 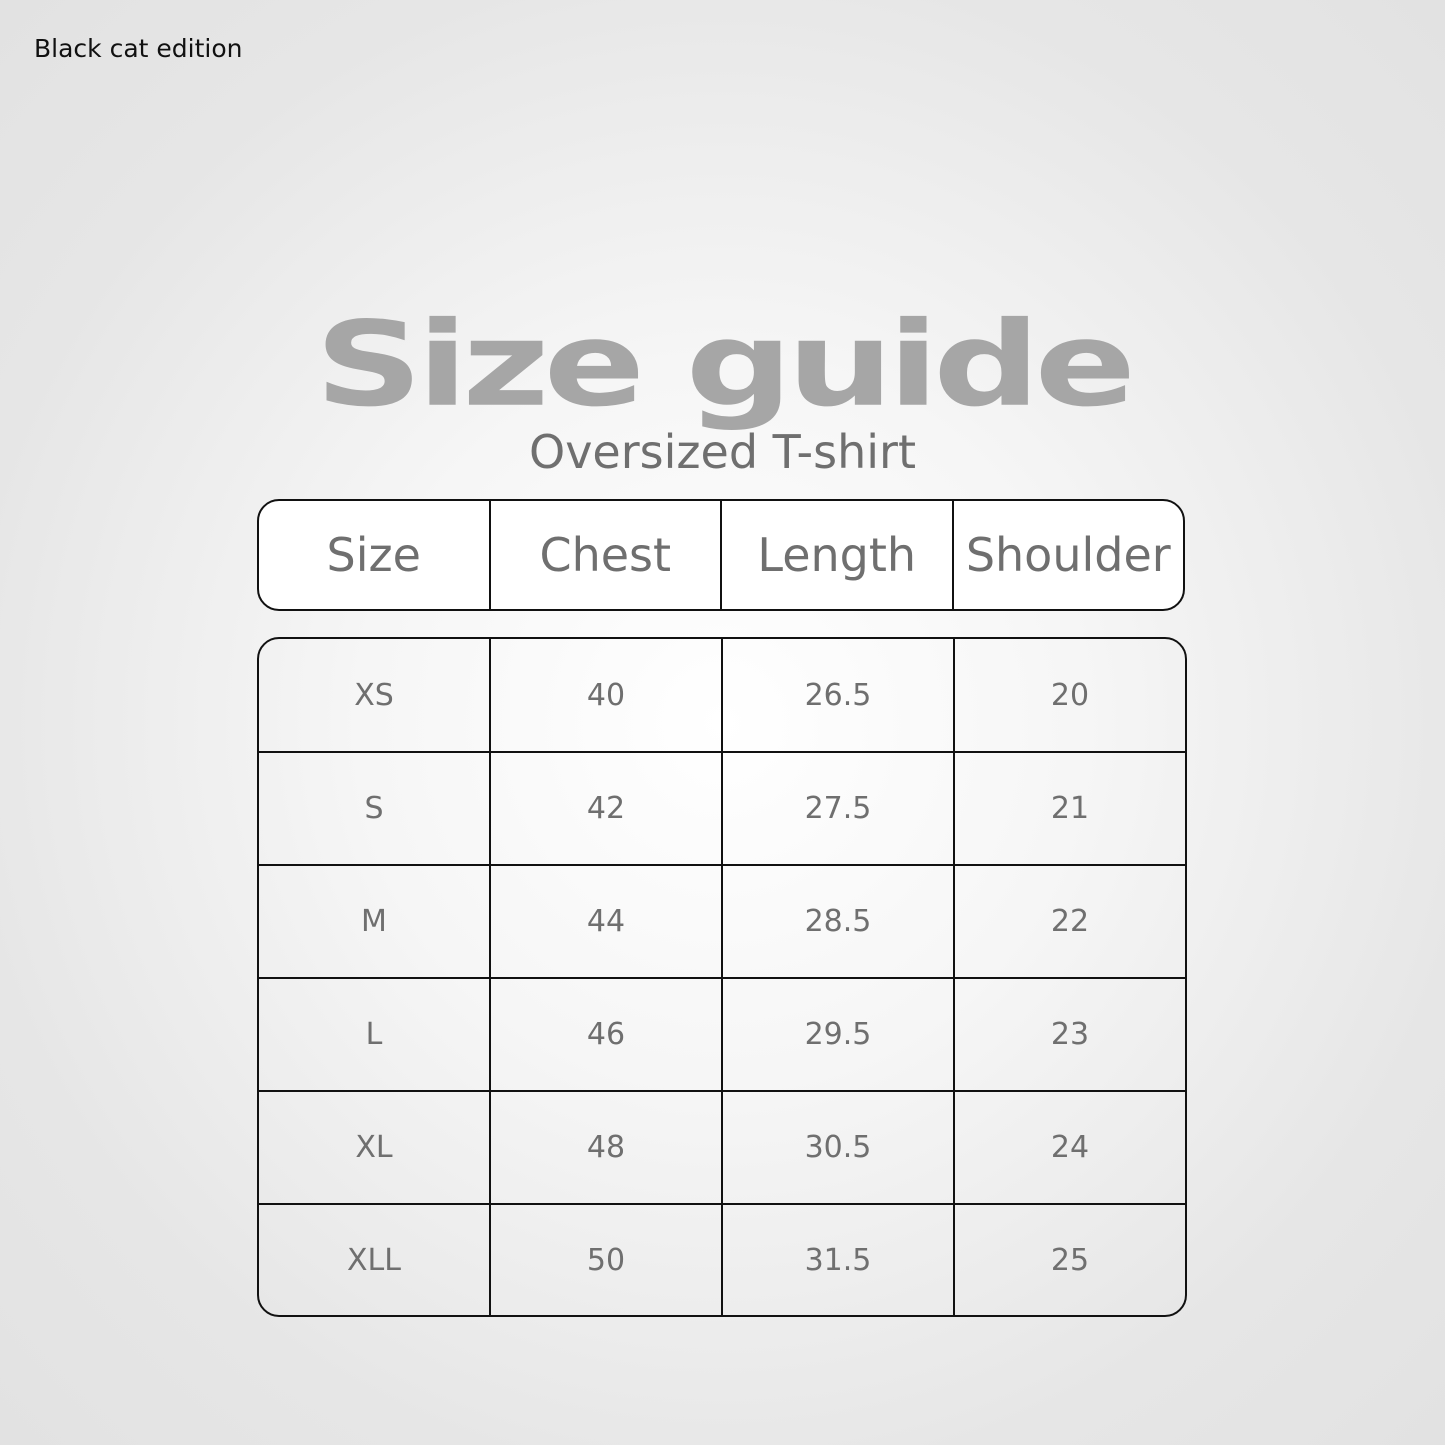 I want to click on table-header: Size Chest Length Shoulder, so click(x=721, y=555).